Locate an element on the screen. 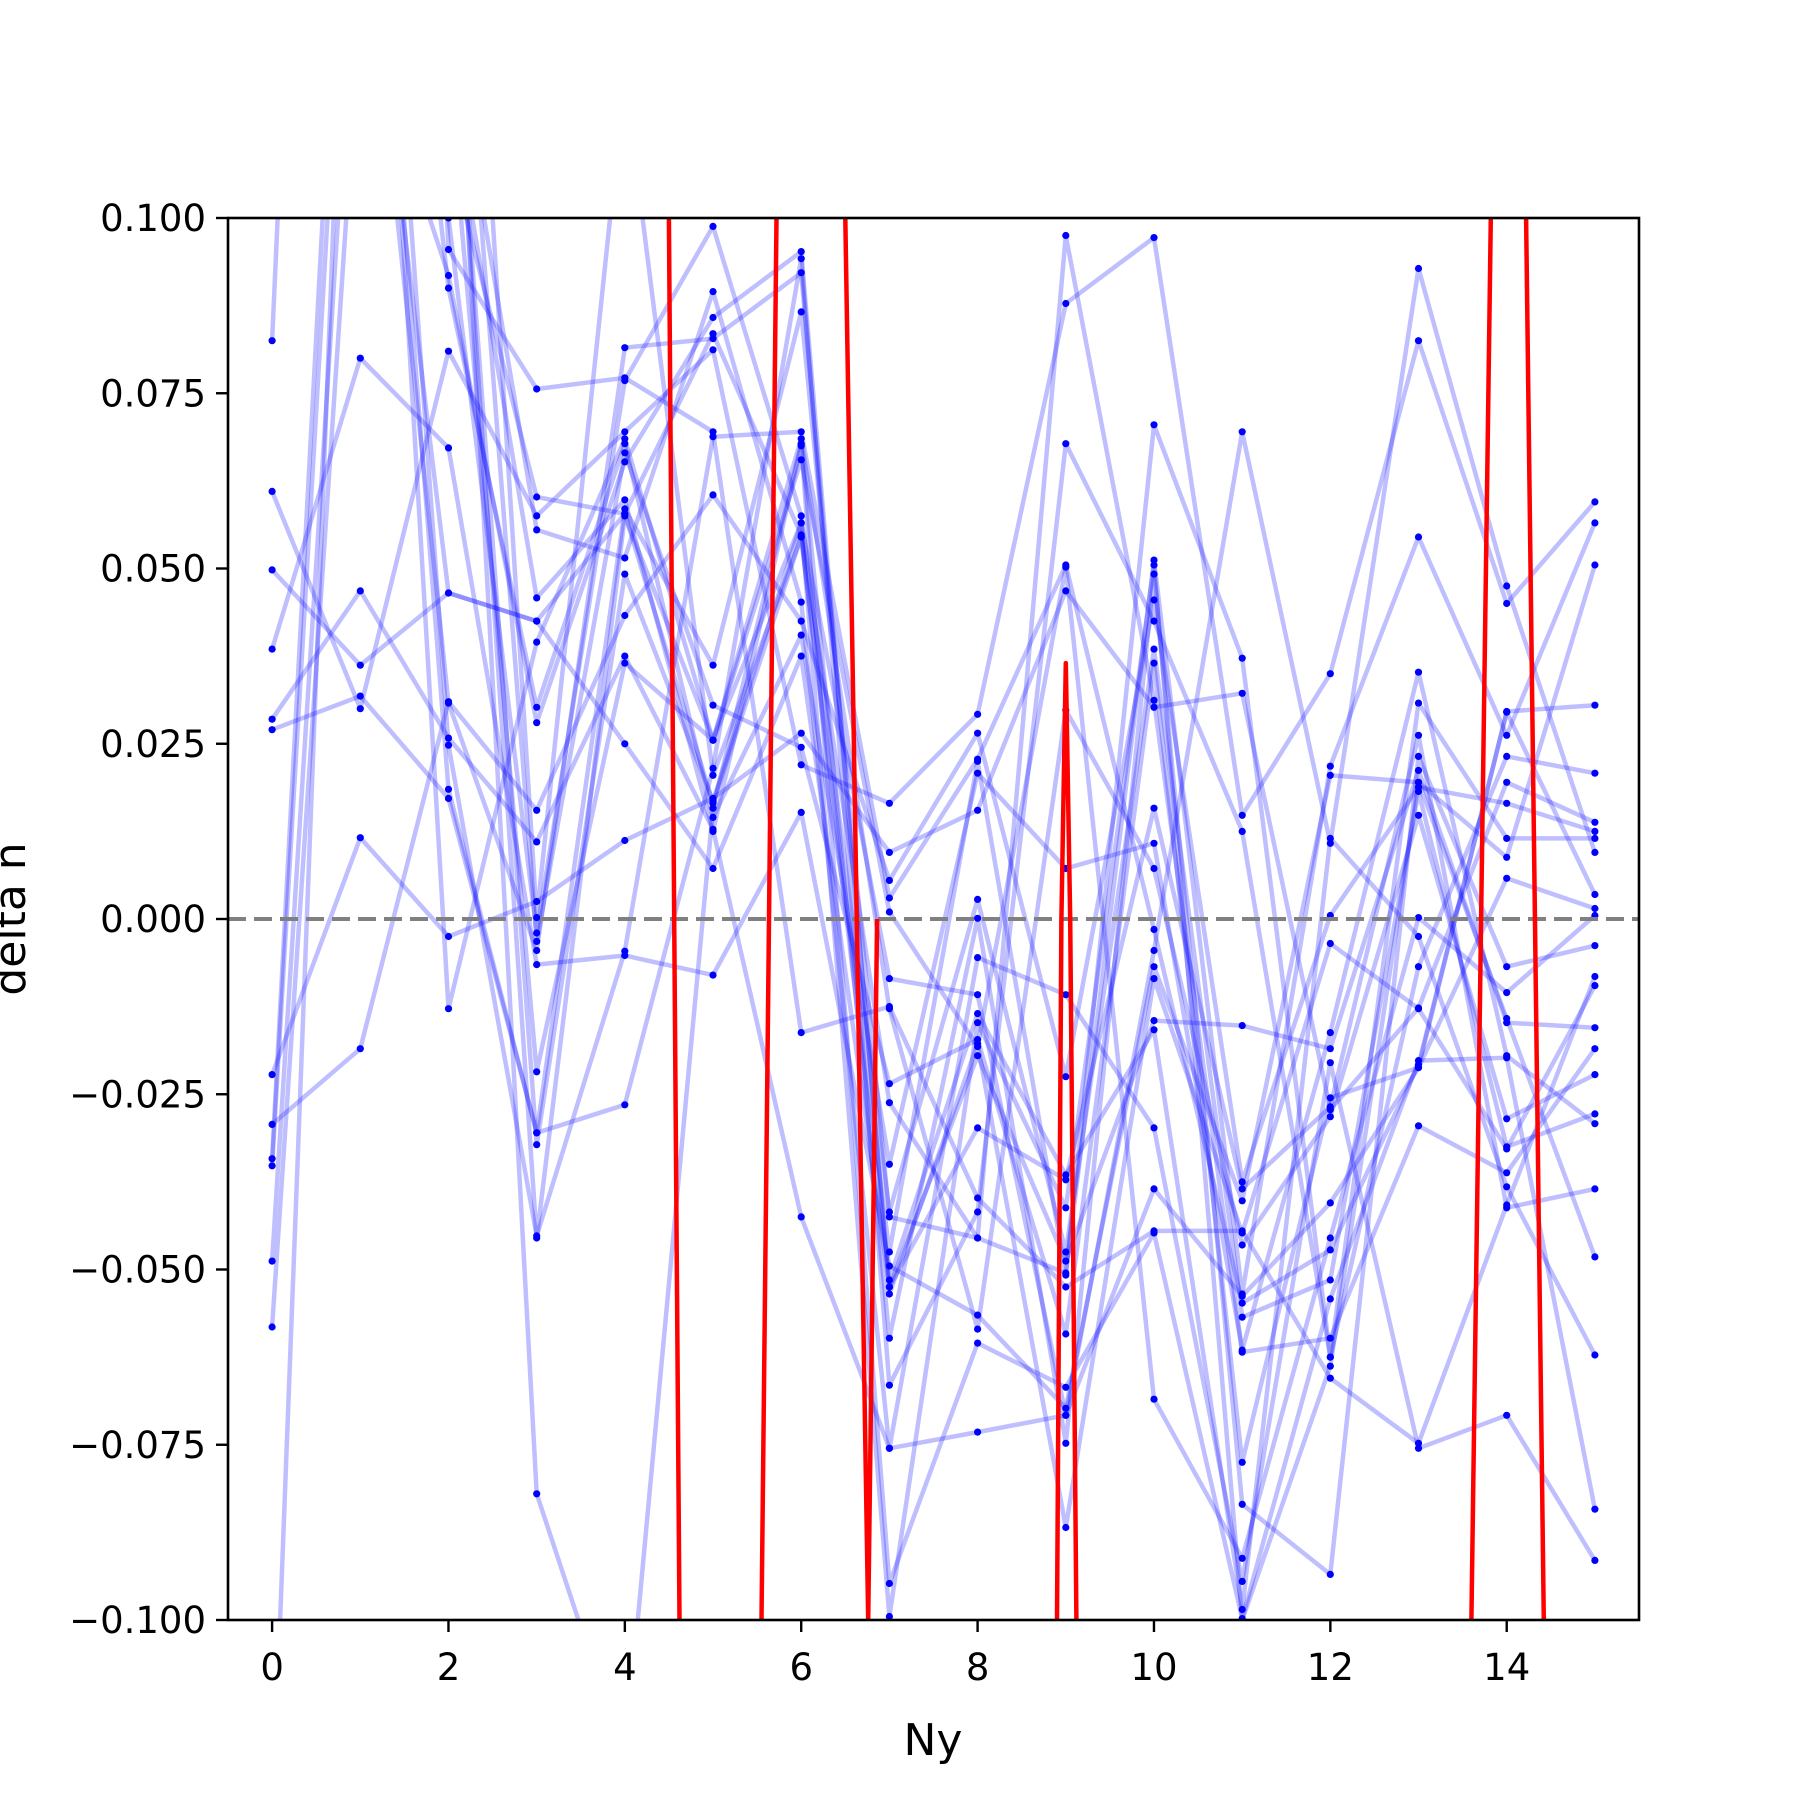  x-tick-label: 12 is located at coordinates (1330, 1667).